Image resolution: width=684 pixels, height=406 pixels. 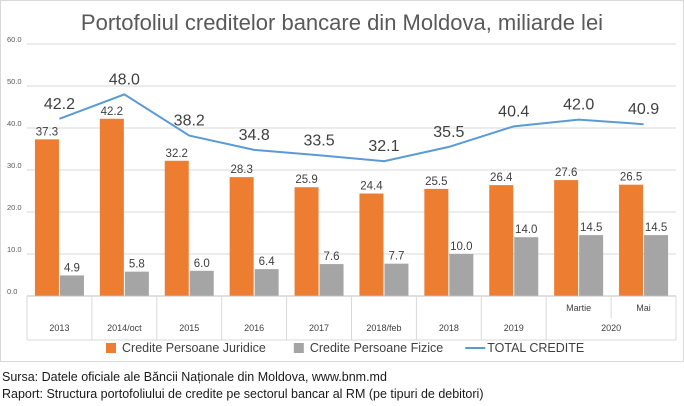 I want to click on bar-data-label: 42.2, so click(x=112, y=112).